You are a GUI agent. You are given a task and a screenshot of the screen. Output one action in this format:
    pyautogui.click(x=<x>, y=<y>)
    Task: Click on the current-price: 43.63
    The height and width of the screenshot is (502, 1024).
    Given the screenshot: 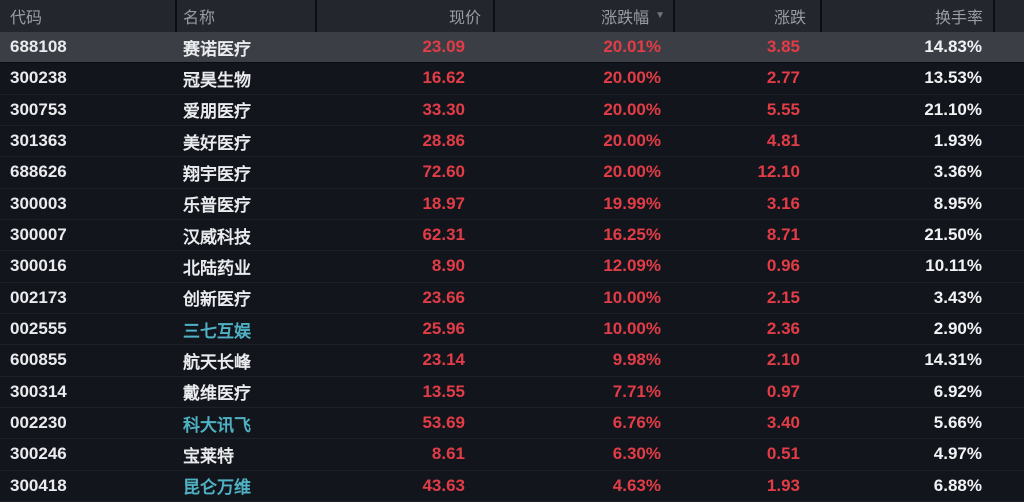 What is the action you would take?
    pyautogui.click(x=443, y=485)
    